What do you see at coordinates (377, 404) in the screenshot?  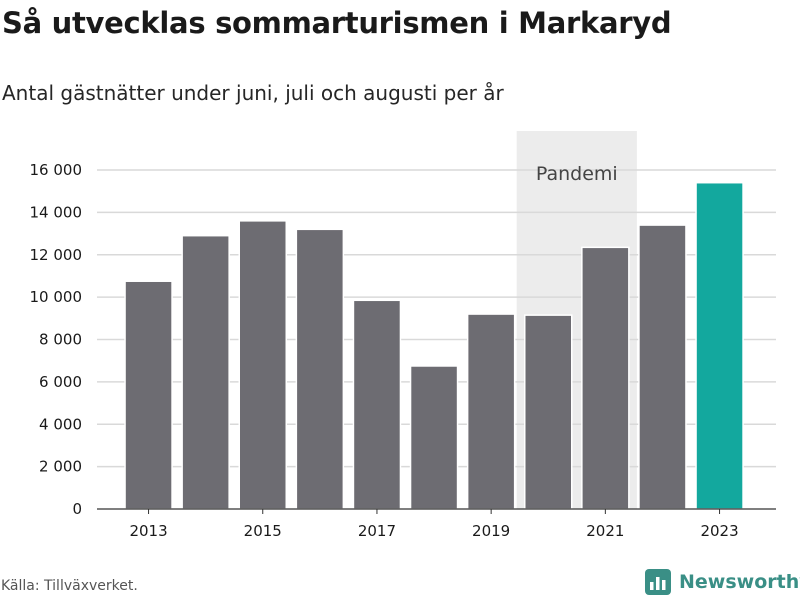 I see `bar-2017` at bounding box center [377, 404].